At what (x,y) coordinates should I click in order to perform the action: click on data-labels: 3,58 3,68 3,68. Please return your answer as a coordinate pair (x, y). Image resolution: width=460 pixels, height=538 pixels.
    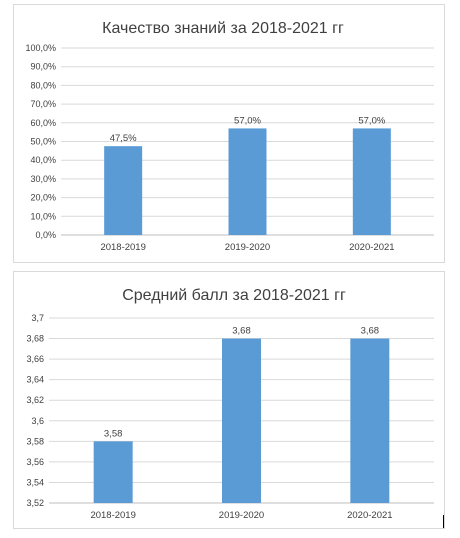
    Looking at the image, I should click on (241, 383).